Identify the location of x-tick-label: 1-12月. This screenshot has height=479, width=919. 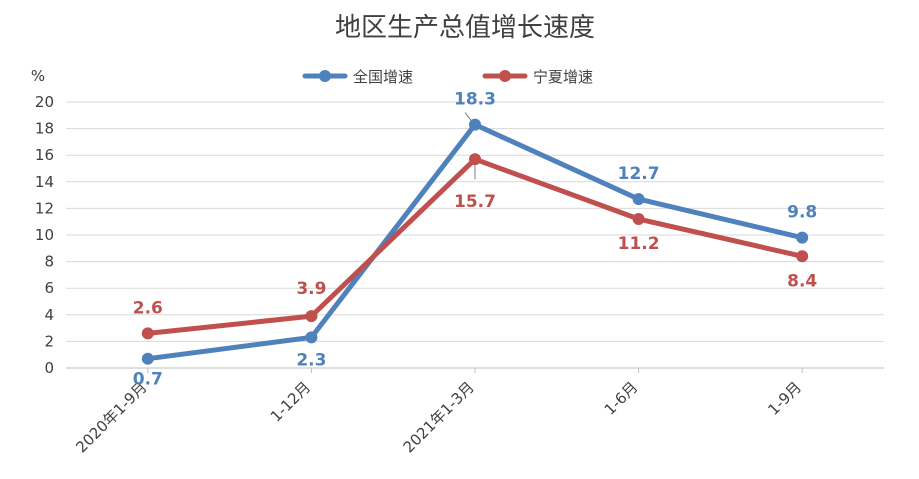
(290, 401).